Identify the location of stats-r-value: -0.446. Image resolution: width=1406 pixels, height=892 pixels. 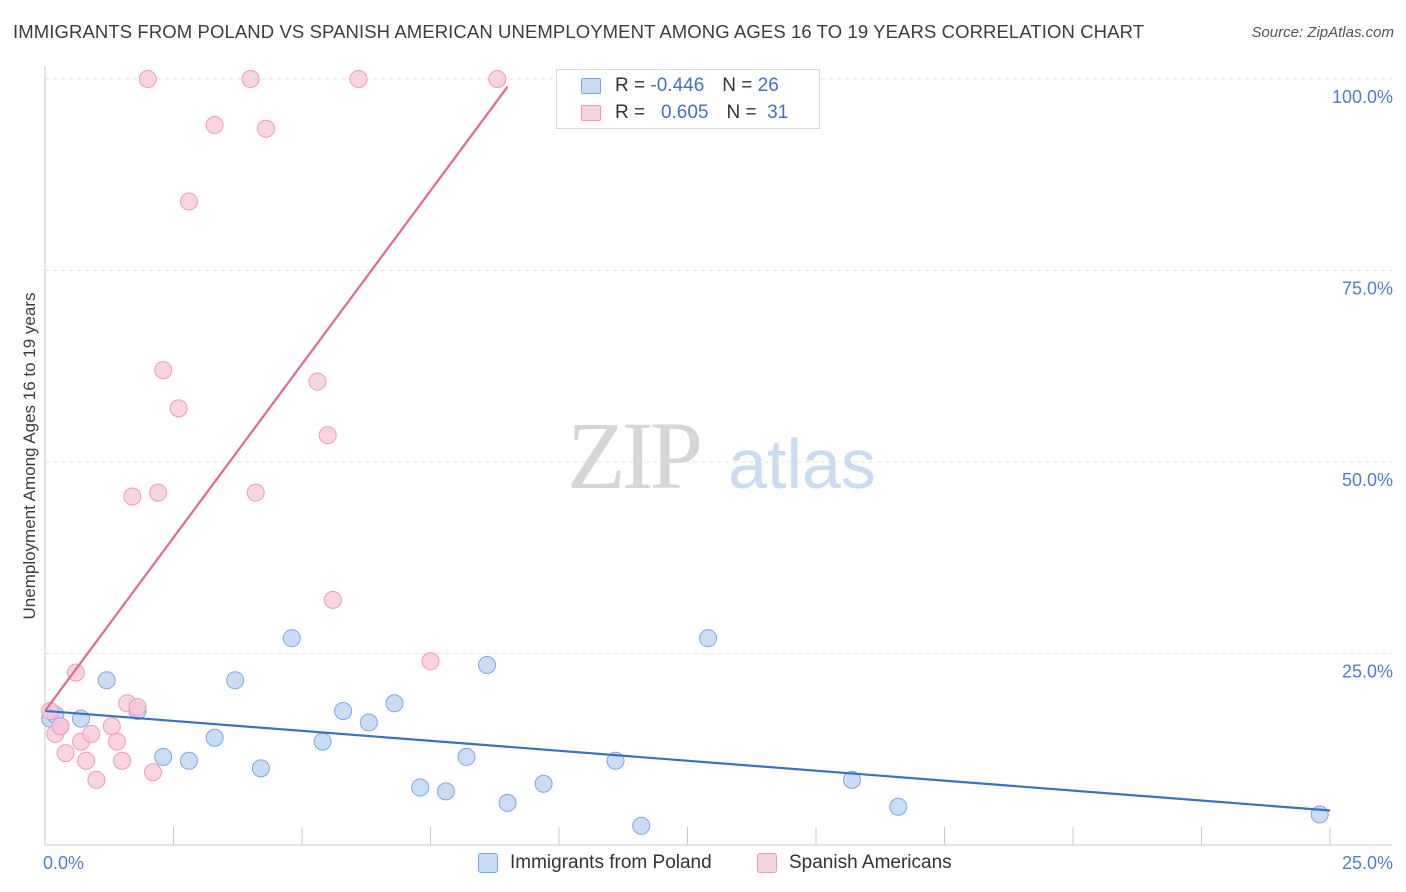
(677, 85).